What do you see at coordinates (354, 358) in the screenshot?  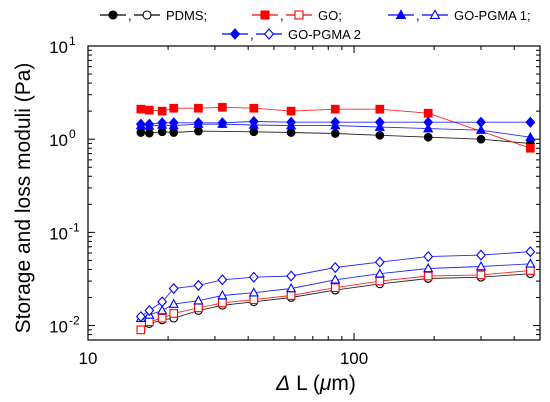 I see `x-tick-label: 100` at bounding box center [354, 358].